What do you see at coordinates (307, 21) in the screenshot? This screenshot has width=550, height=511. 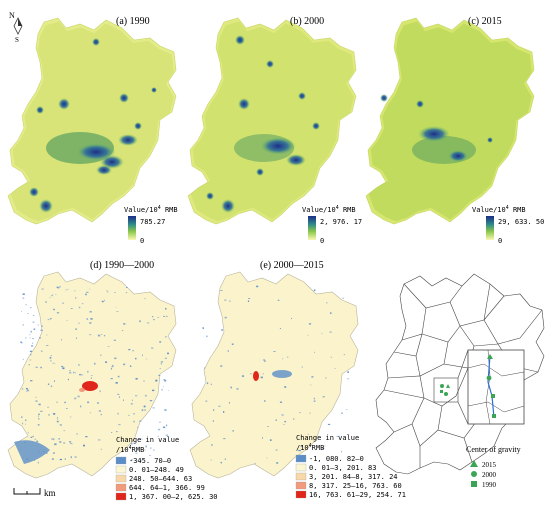 I see `panel-title-b: (b) 2000` at bounding box center [307, 21].